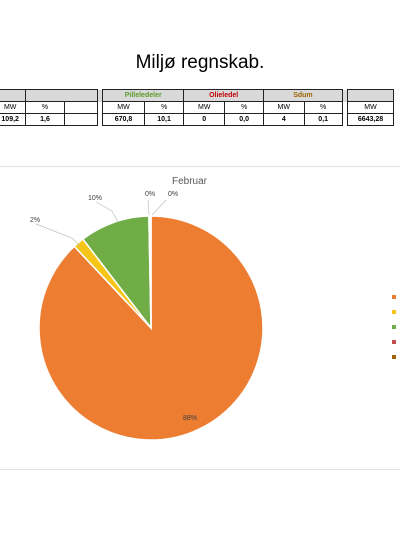  I want to click on chart-title: Februar, so click(190, 181).